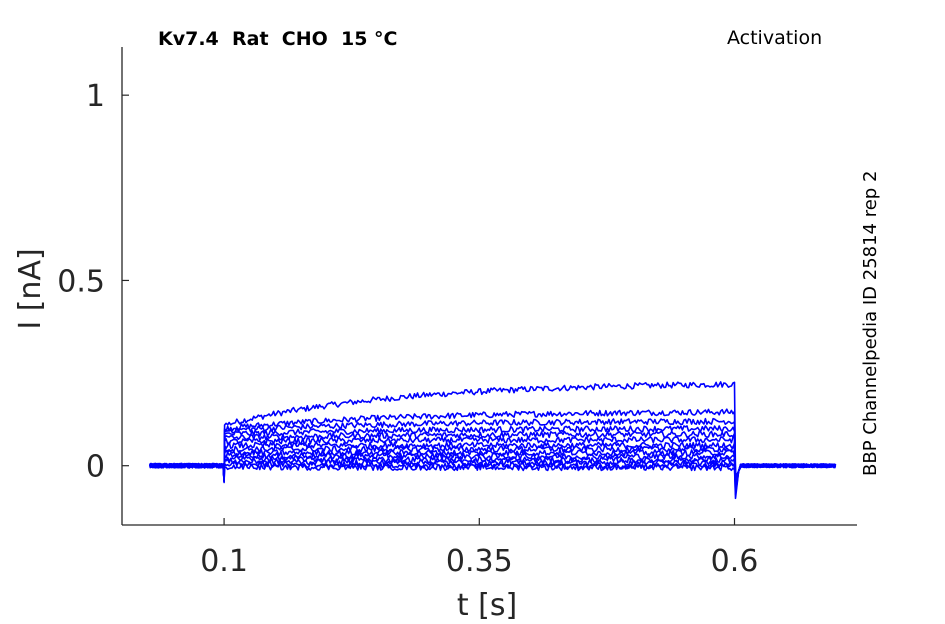 The height and width of the screenshot is (624, 945). What do you see at coordinates (95, 467) in the screenshot?
I see `y-tick-label: 0` at bounding box center [95, 467].